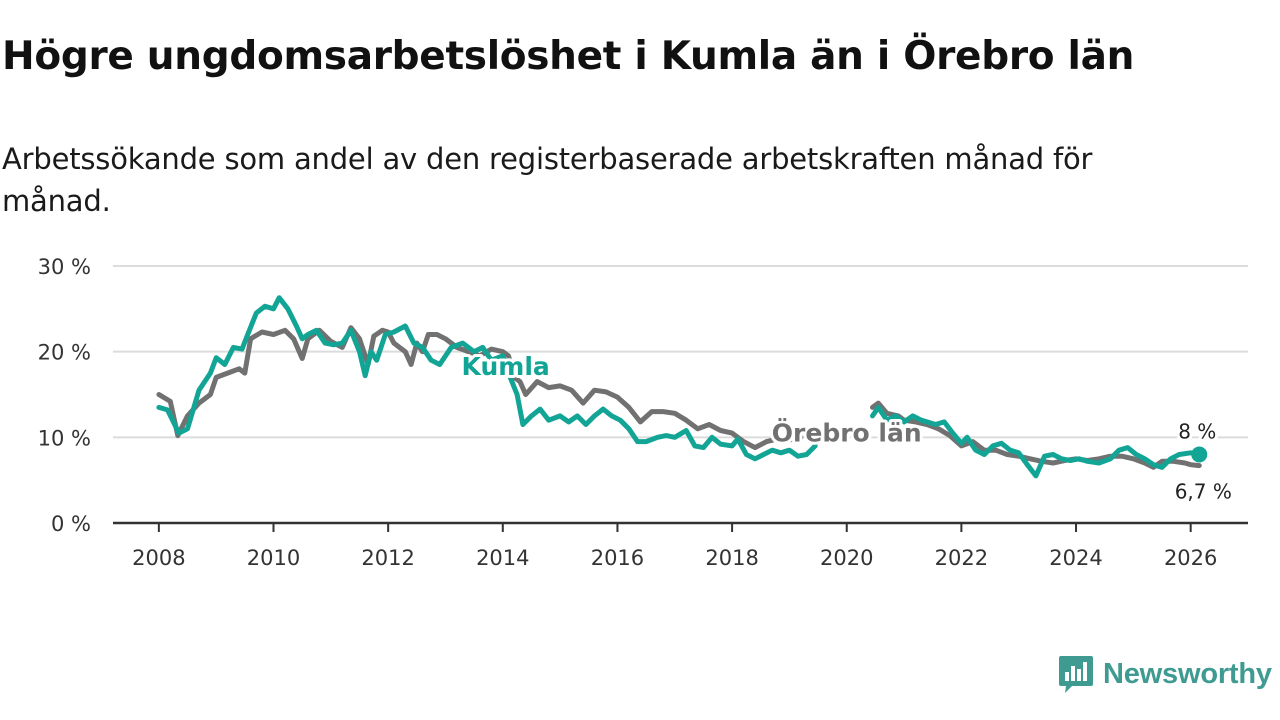  Describe the element at coordinates (1187, 673) in the screenshot. I see `brand-name: Newsworthy` at that location.